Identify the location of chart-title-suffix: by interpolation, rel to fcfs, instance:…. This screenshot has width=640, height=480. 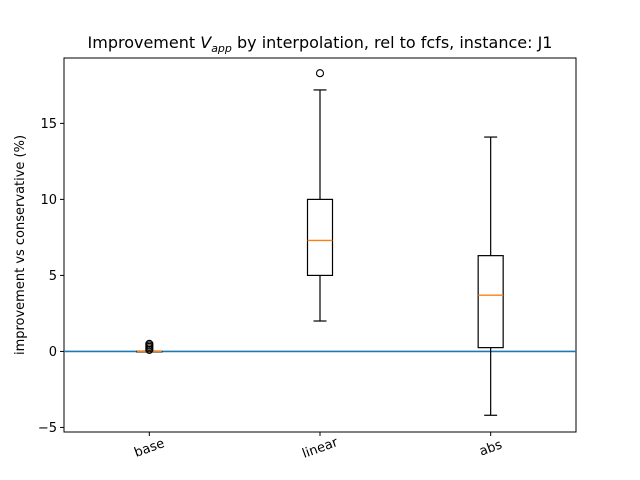
(392, 42).